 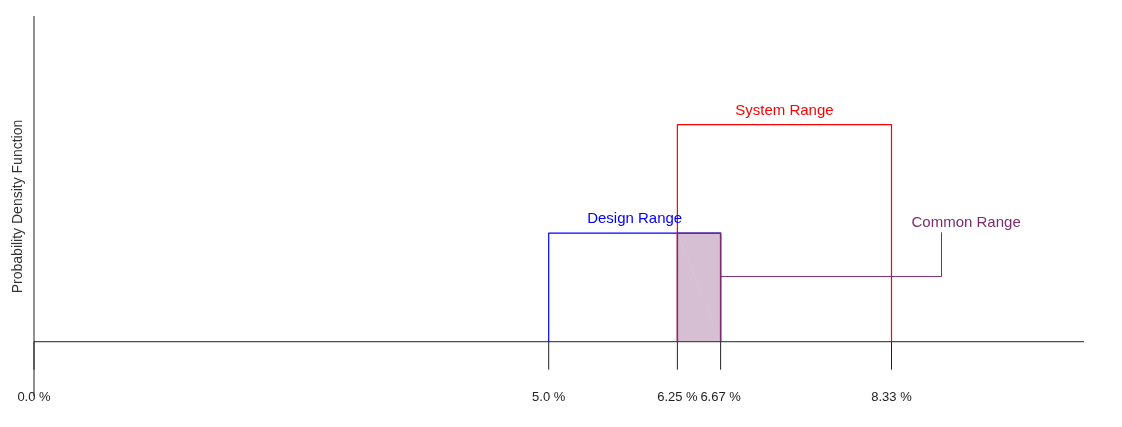 I want to click on x-tick-label: 5.0 %, so click(x=549, y=396).